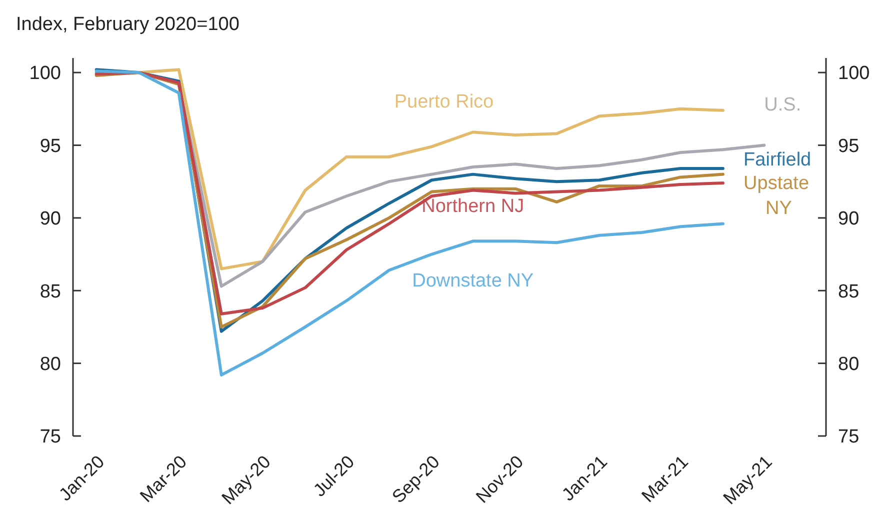 This screenshot has width=892, height=532. Describe the element at coordinates (473, 281) in the screenshot. I see `series-label: Downstate NY` at that location.